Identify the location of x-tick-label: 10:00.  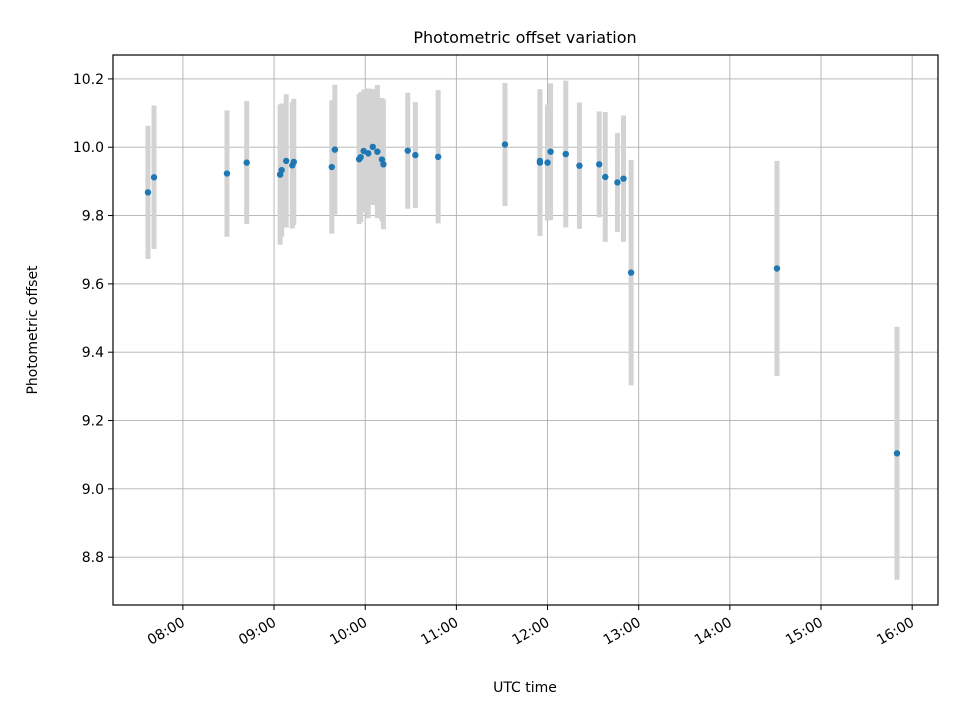
(348, 632).